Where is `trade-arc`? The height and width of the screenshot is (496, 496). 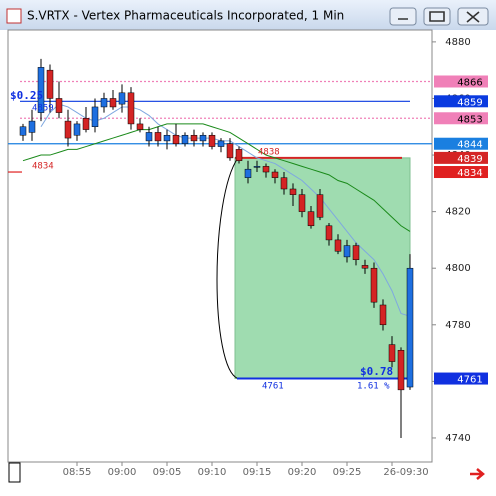
trade-arc is located at coordinates (227, 268).